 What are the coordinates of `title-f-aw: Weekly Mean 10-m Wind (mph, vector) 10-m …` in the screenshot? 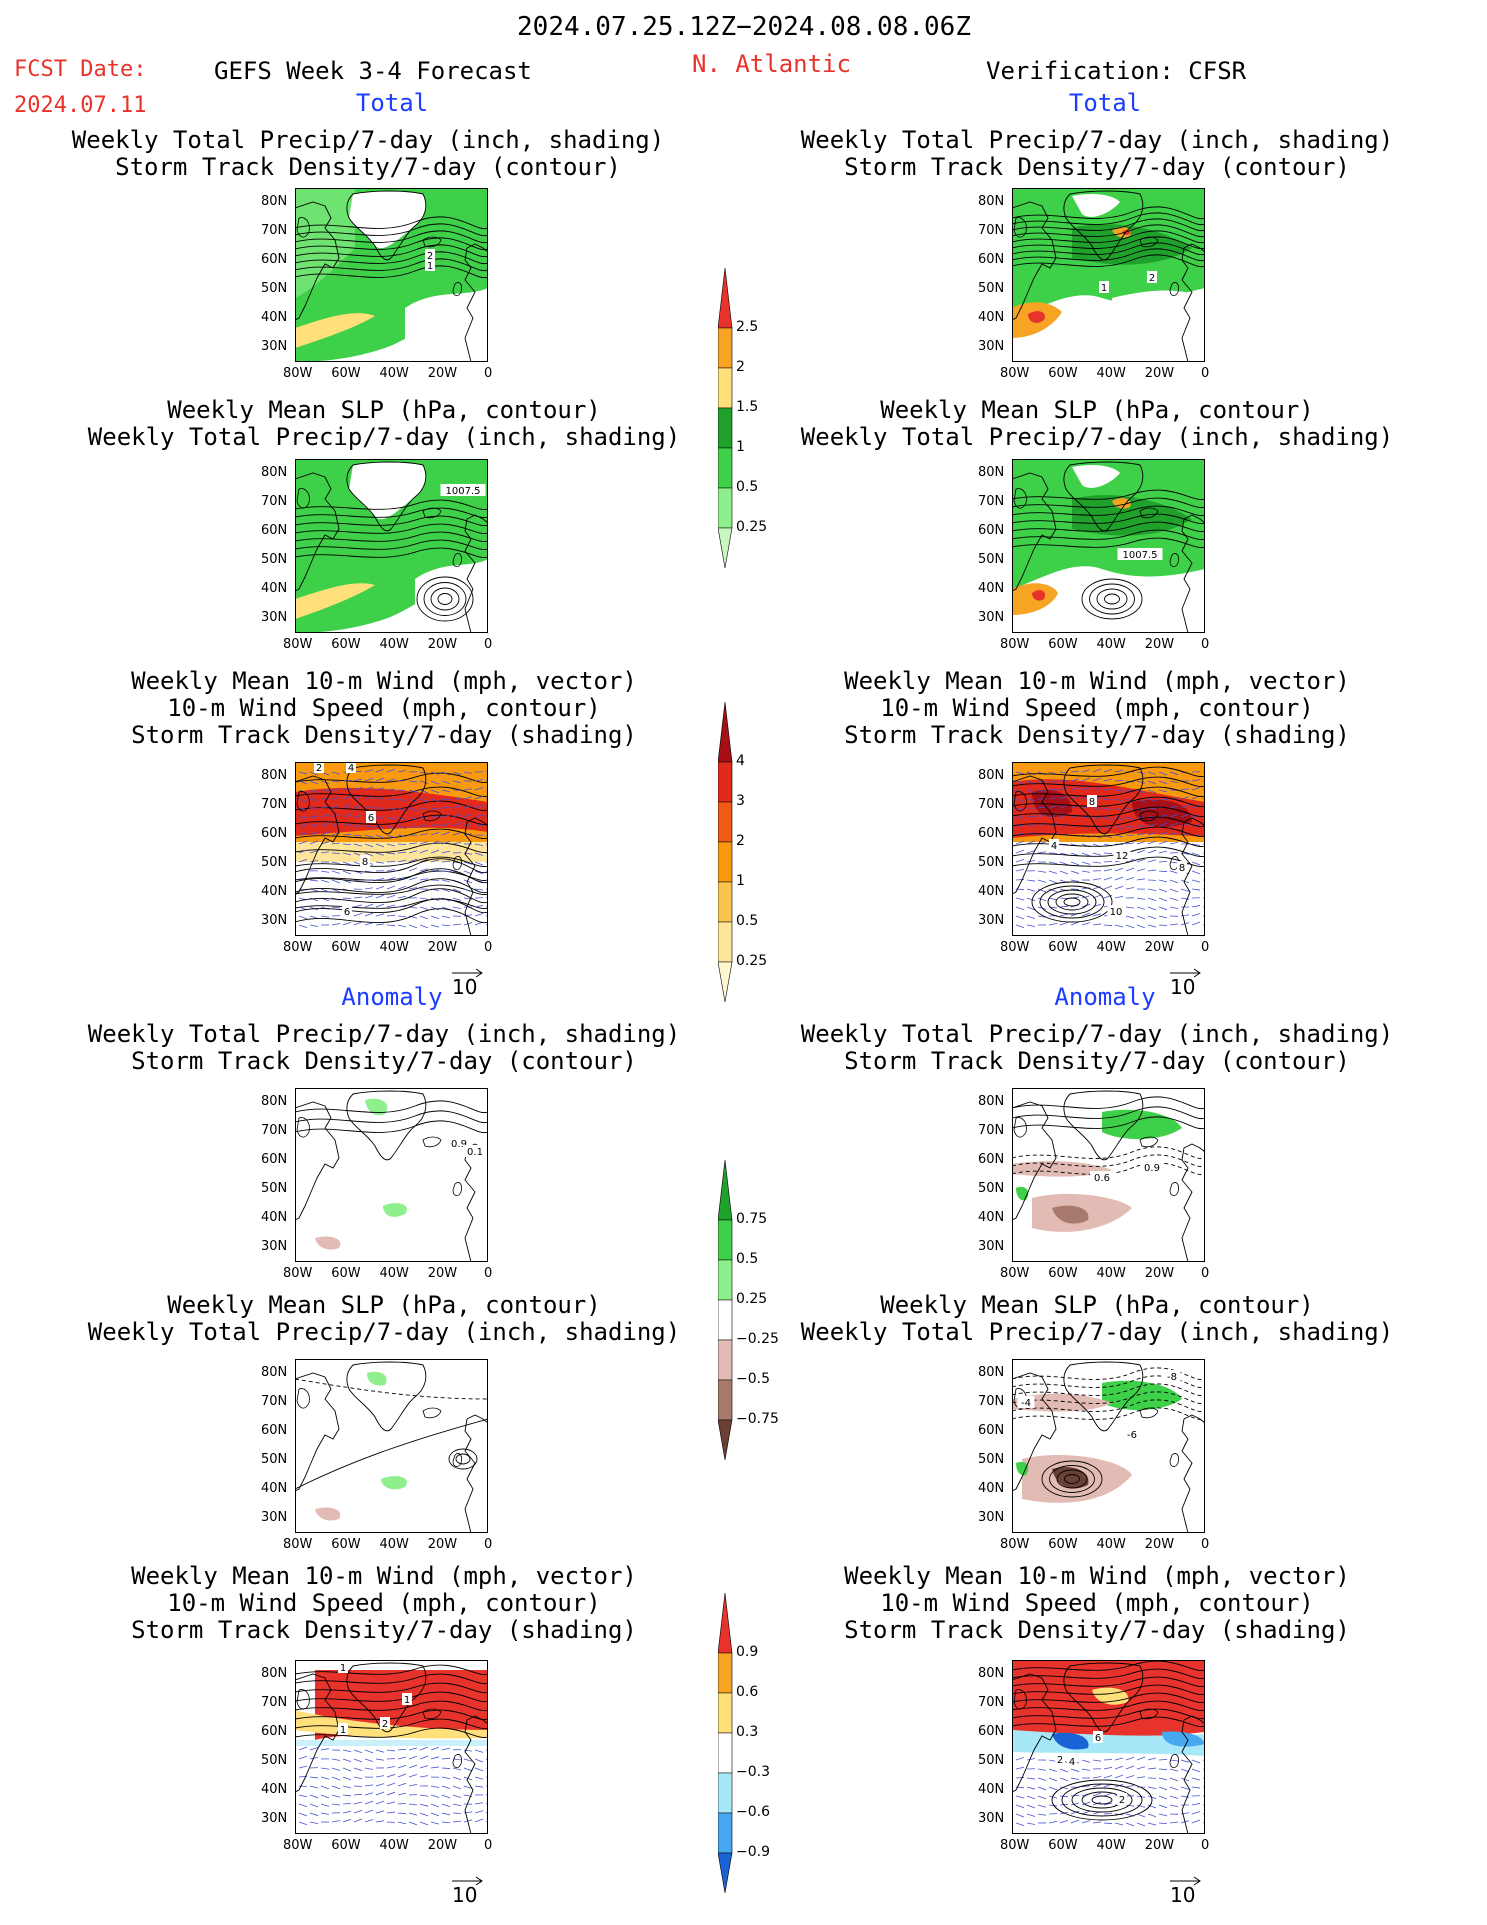 It's located at (384, 1603).